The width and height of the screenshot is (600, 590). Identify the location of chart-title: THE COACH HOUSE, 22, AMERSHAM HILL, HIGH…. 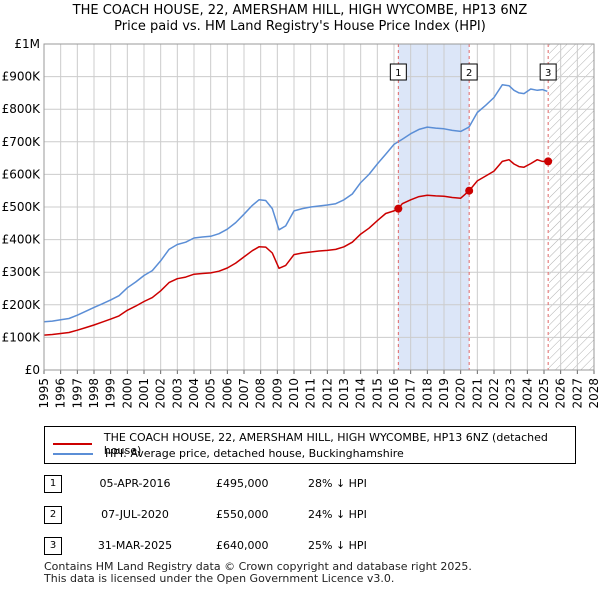
(300, 10).